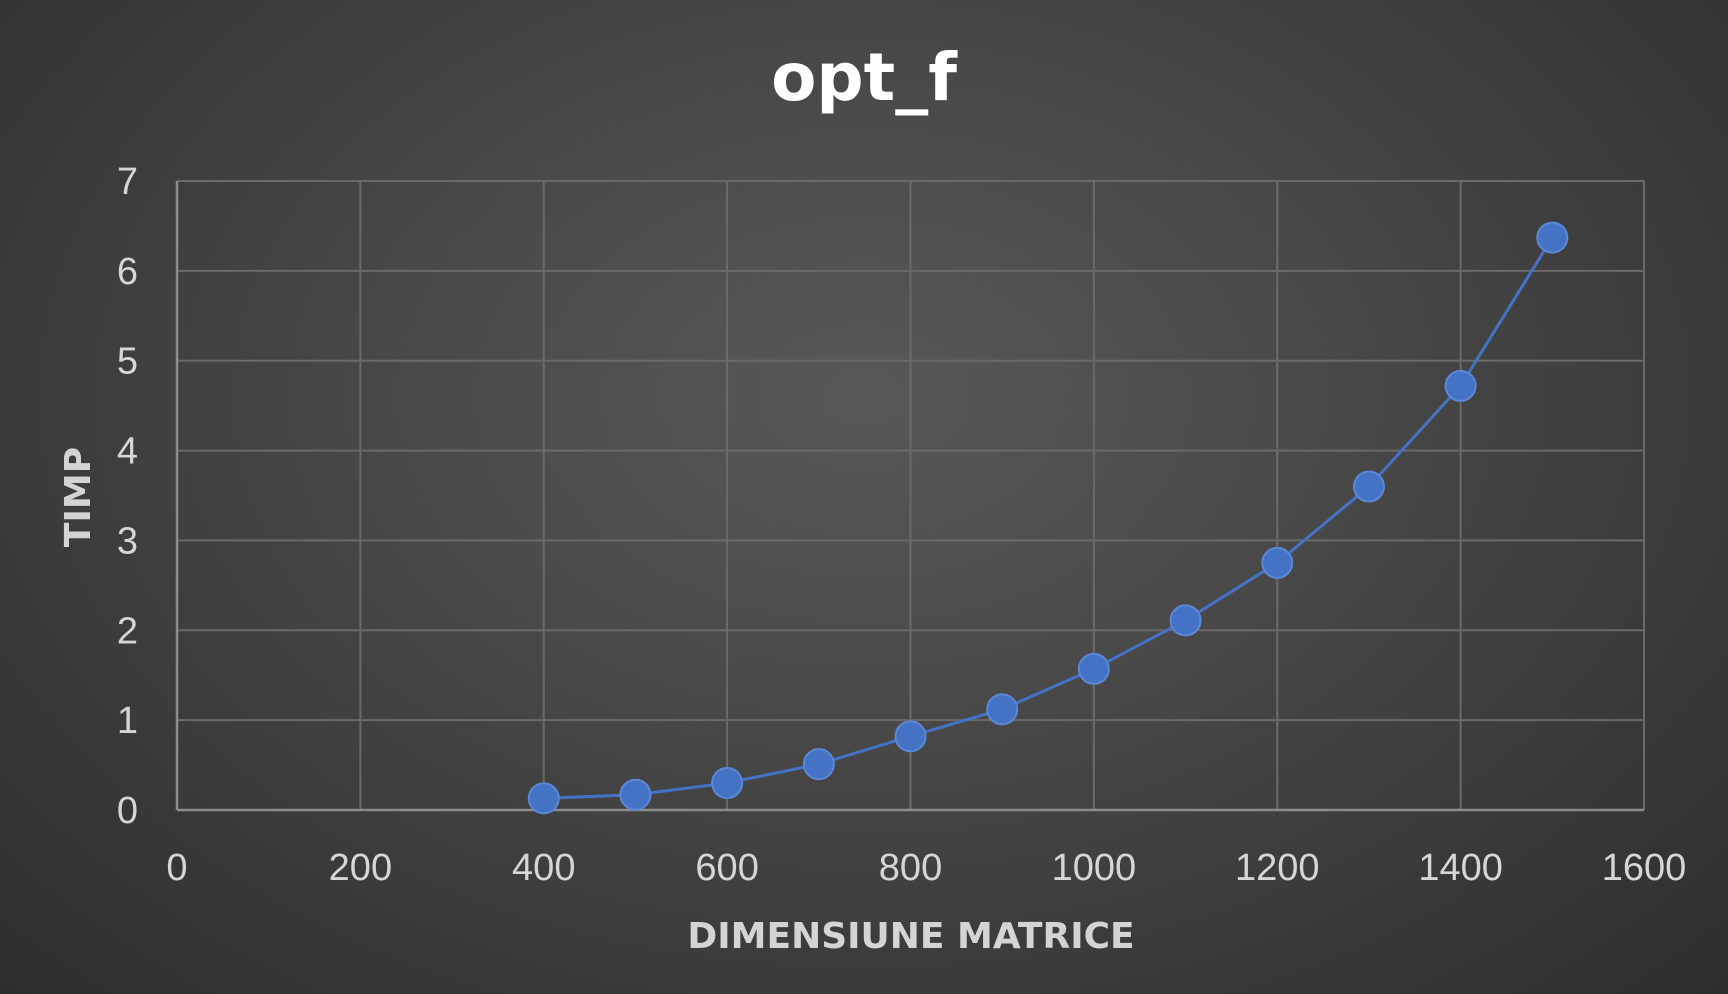 The height and width of the screenshot is (994, 1728). I want to click on y-tick-label: 4, so click(127, 452).